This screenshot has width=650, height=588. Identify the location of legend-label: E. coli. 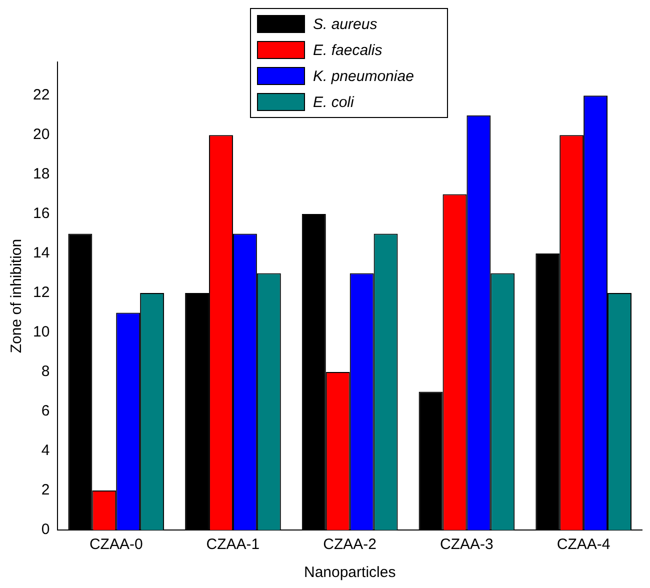
(333, 102).